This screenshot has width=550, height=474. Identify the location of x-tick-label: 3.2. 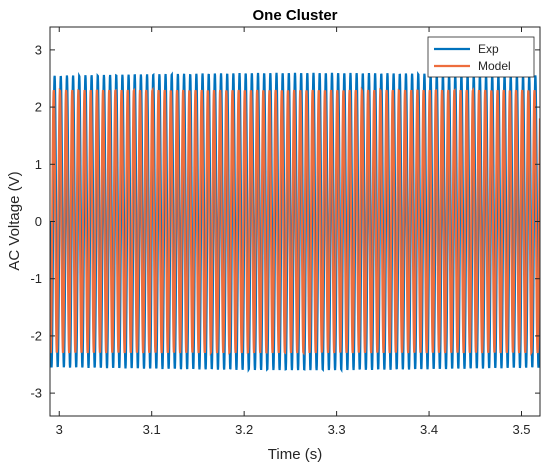
(244, 429).